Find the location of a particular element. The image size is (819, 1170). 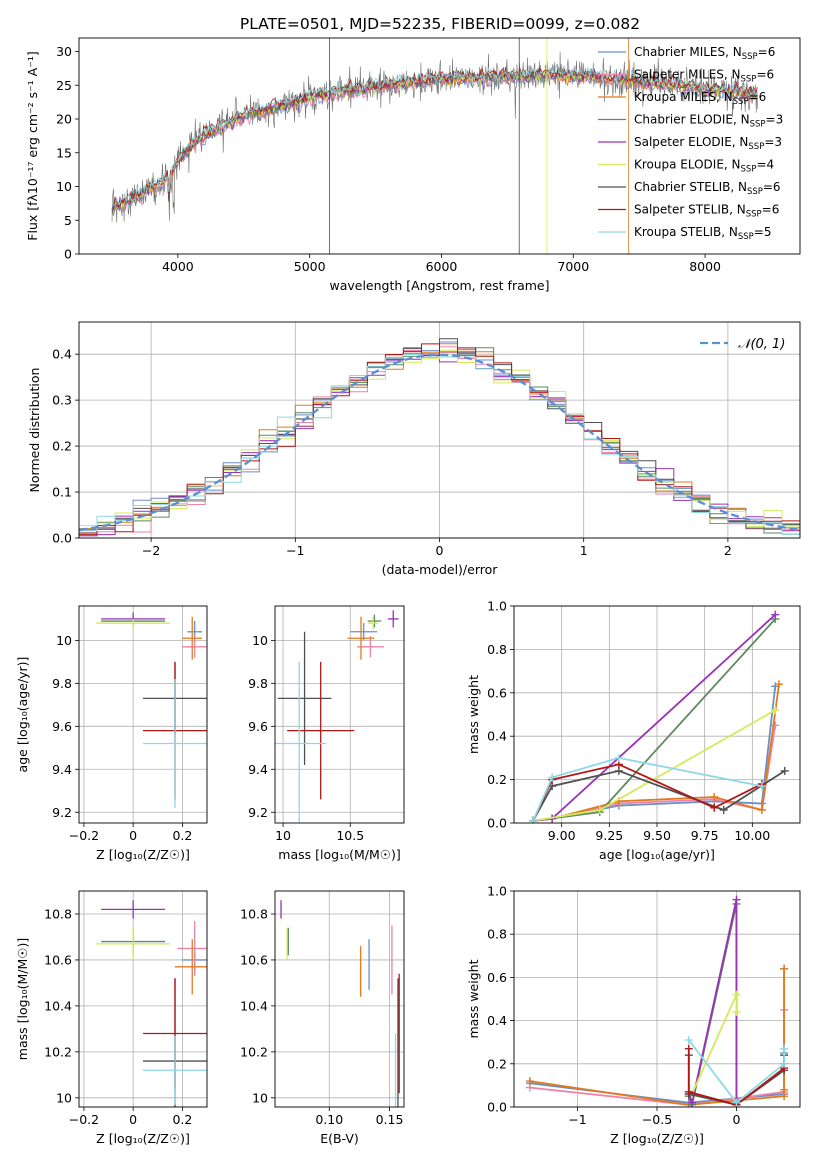

x-tick-label: 1 is located at coordinates (584, 550).